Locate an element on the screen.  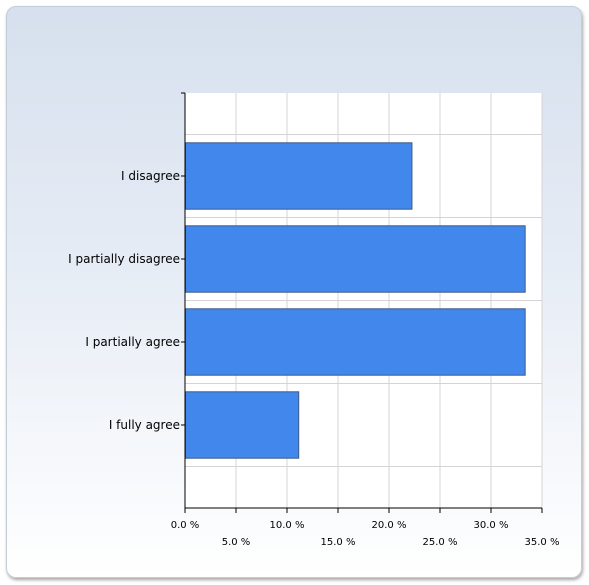
x-tick-label: 5.0 % is located at coordinates (236, 542).